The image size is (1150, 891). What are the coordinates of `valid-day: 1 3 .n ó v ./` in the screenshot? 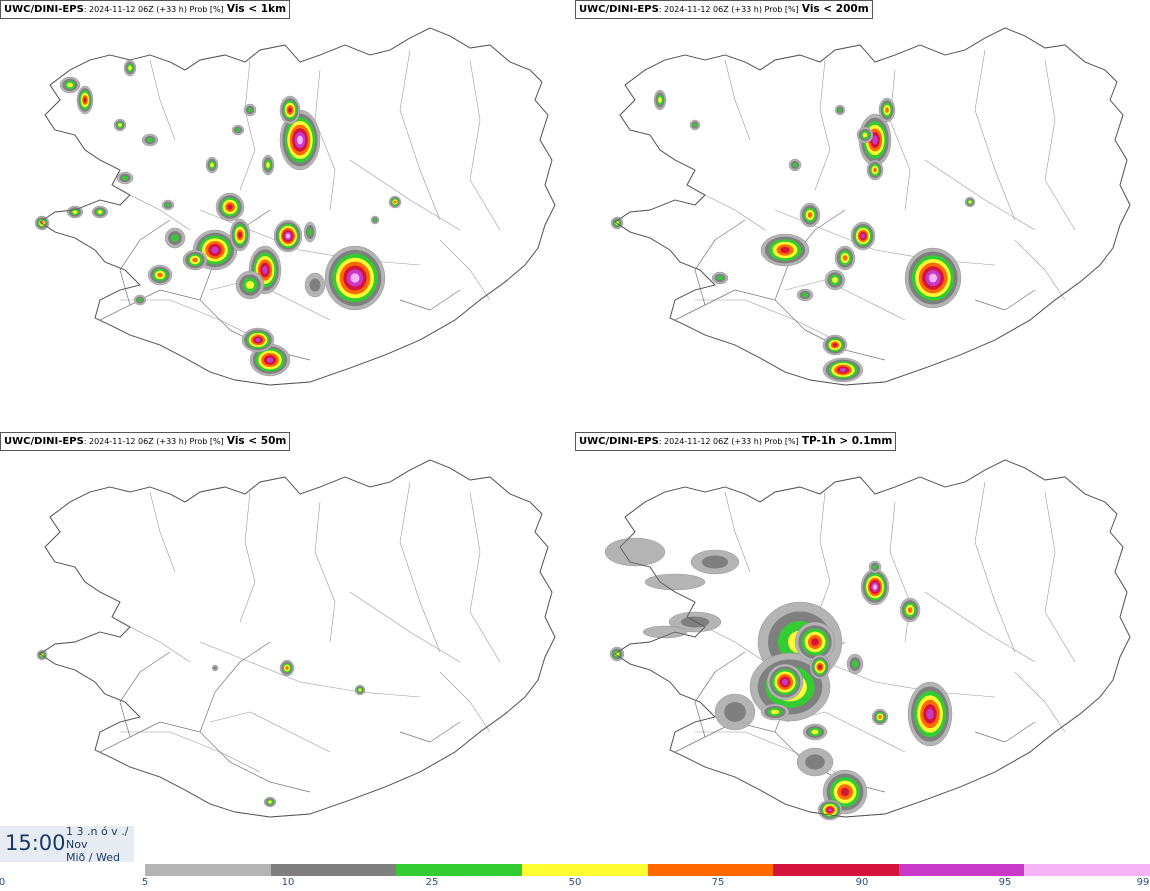 It's located at (97, 831).